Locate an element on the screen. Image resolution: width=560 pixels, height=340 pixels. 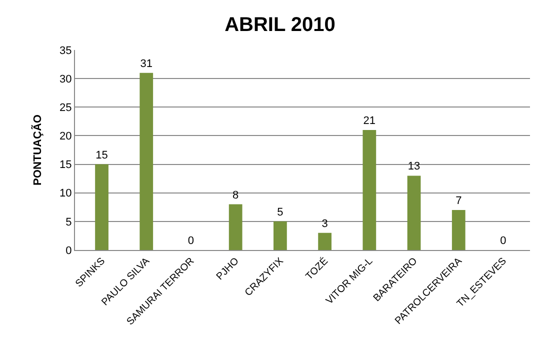
data-label: 3 is located at coordinates (325, 224).